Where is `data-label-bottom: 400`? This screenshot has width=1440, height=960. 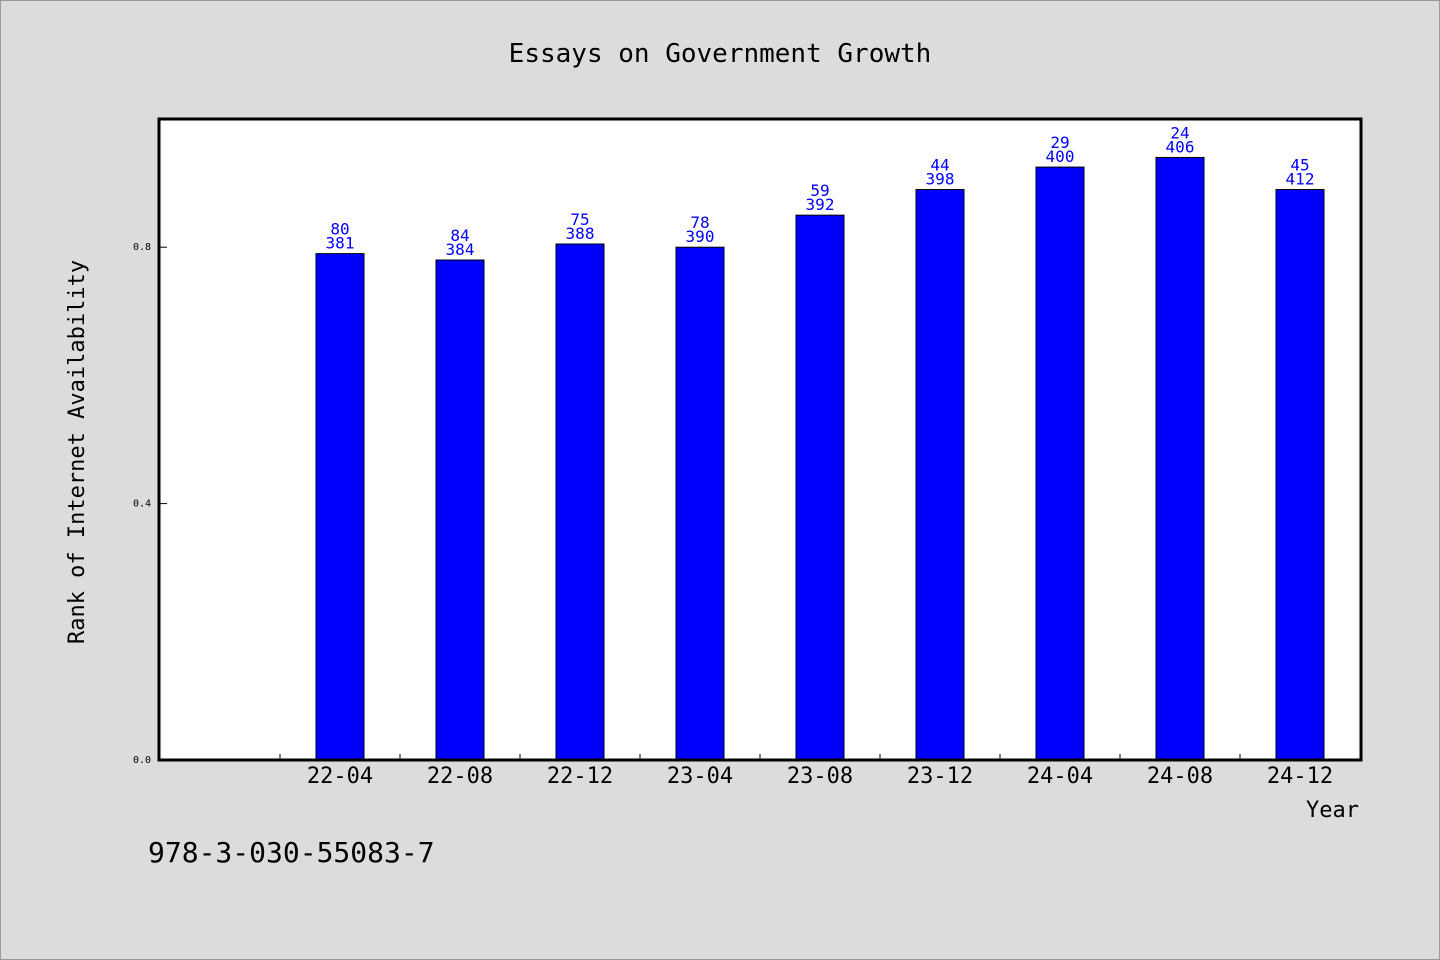
data-label-bottom: 400 is located at coordinates (1060, 156).